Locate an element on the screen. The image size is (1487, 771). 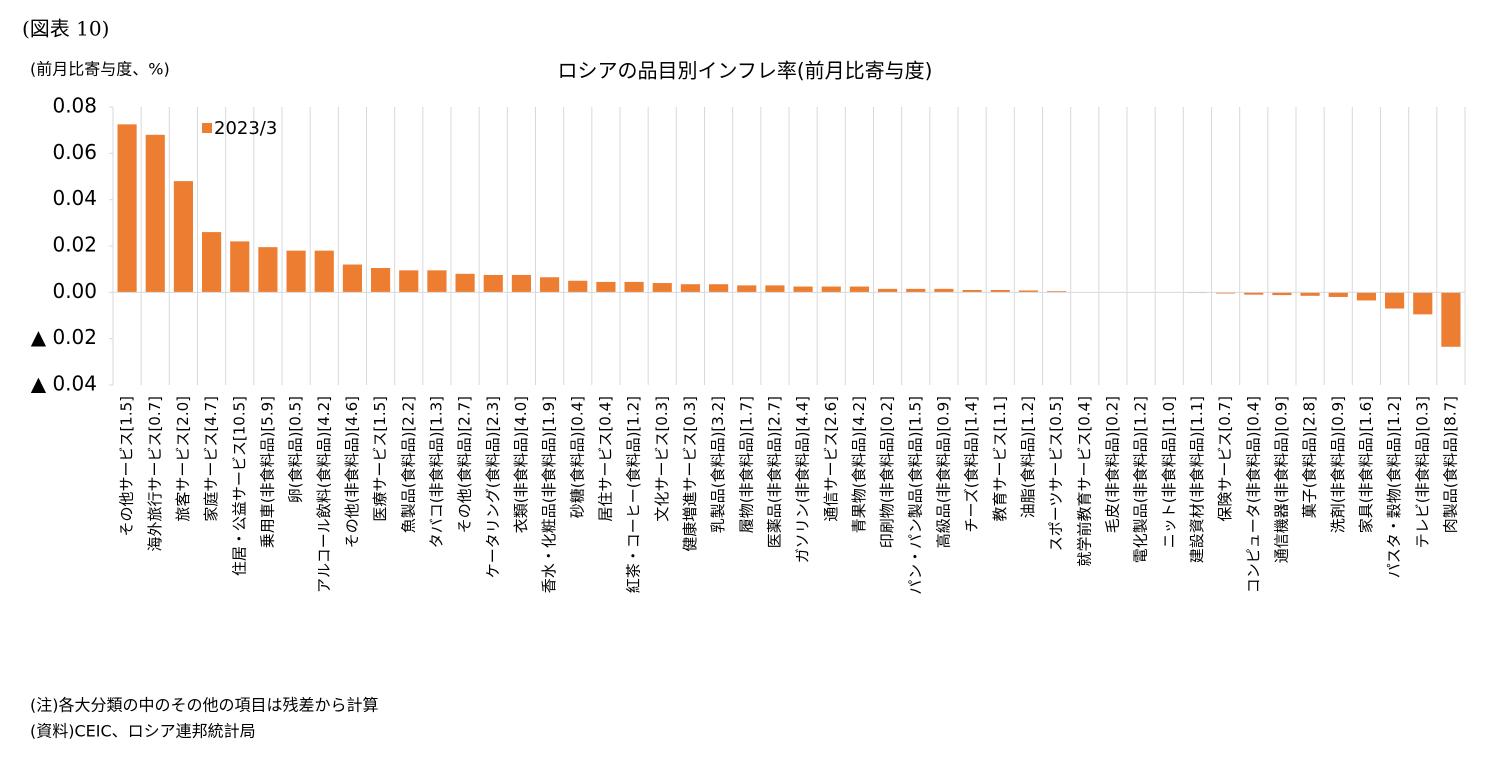
x-tick-label: その他(食料品)[2.7] is located at coordinates (465, 464).